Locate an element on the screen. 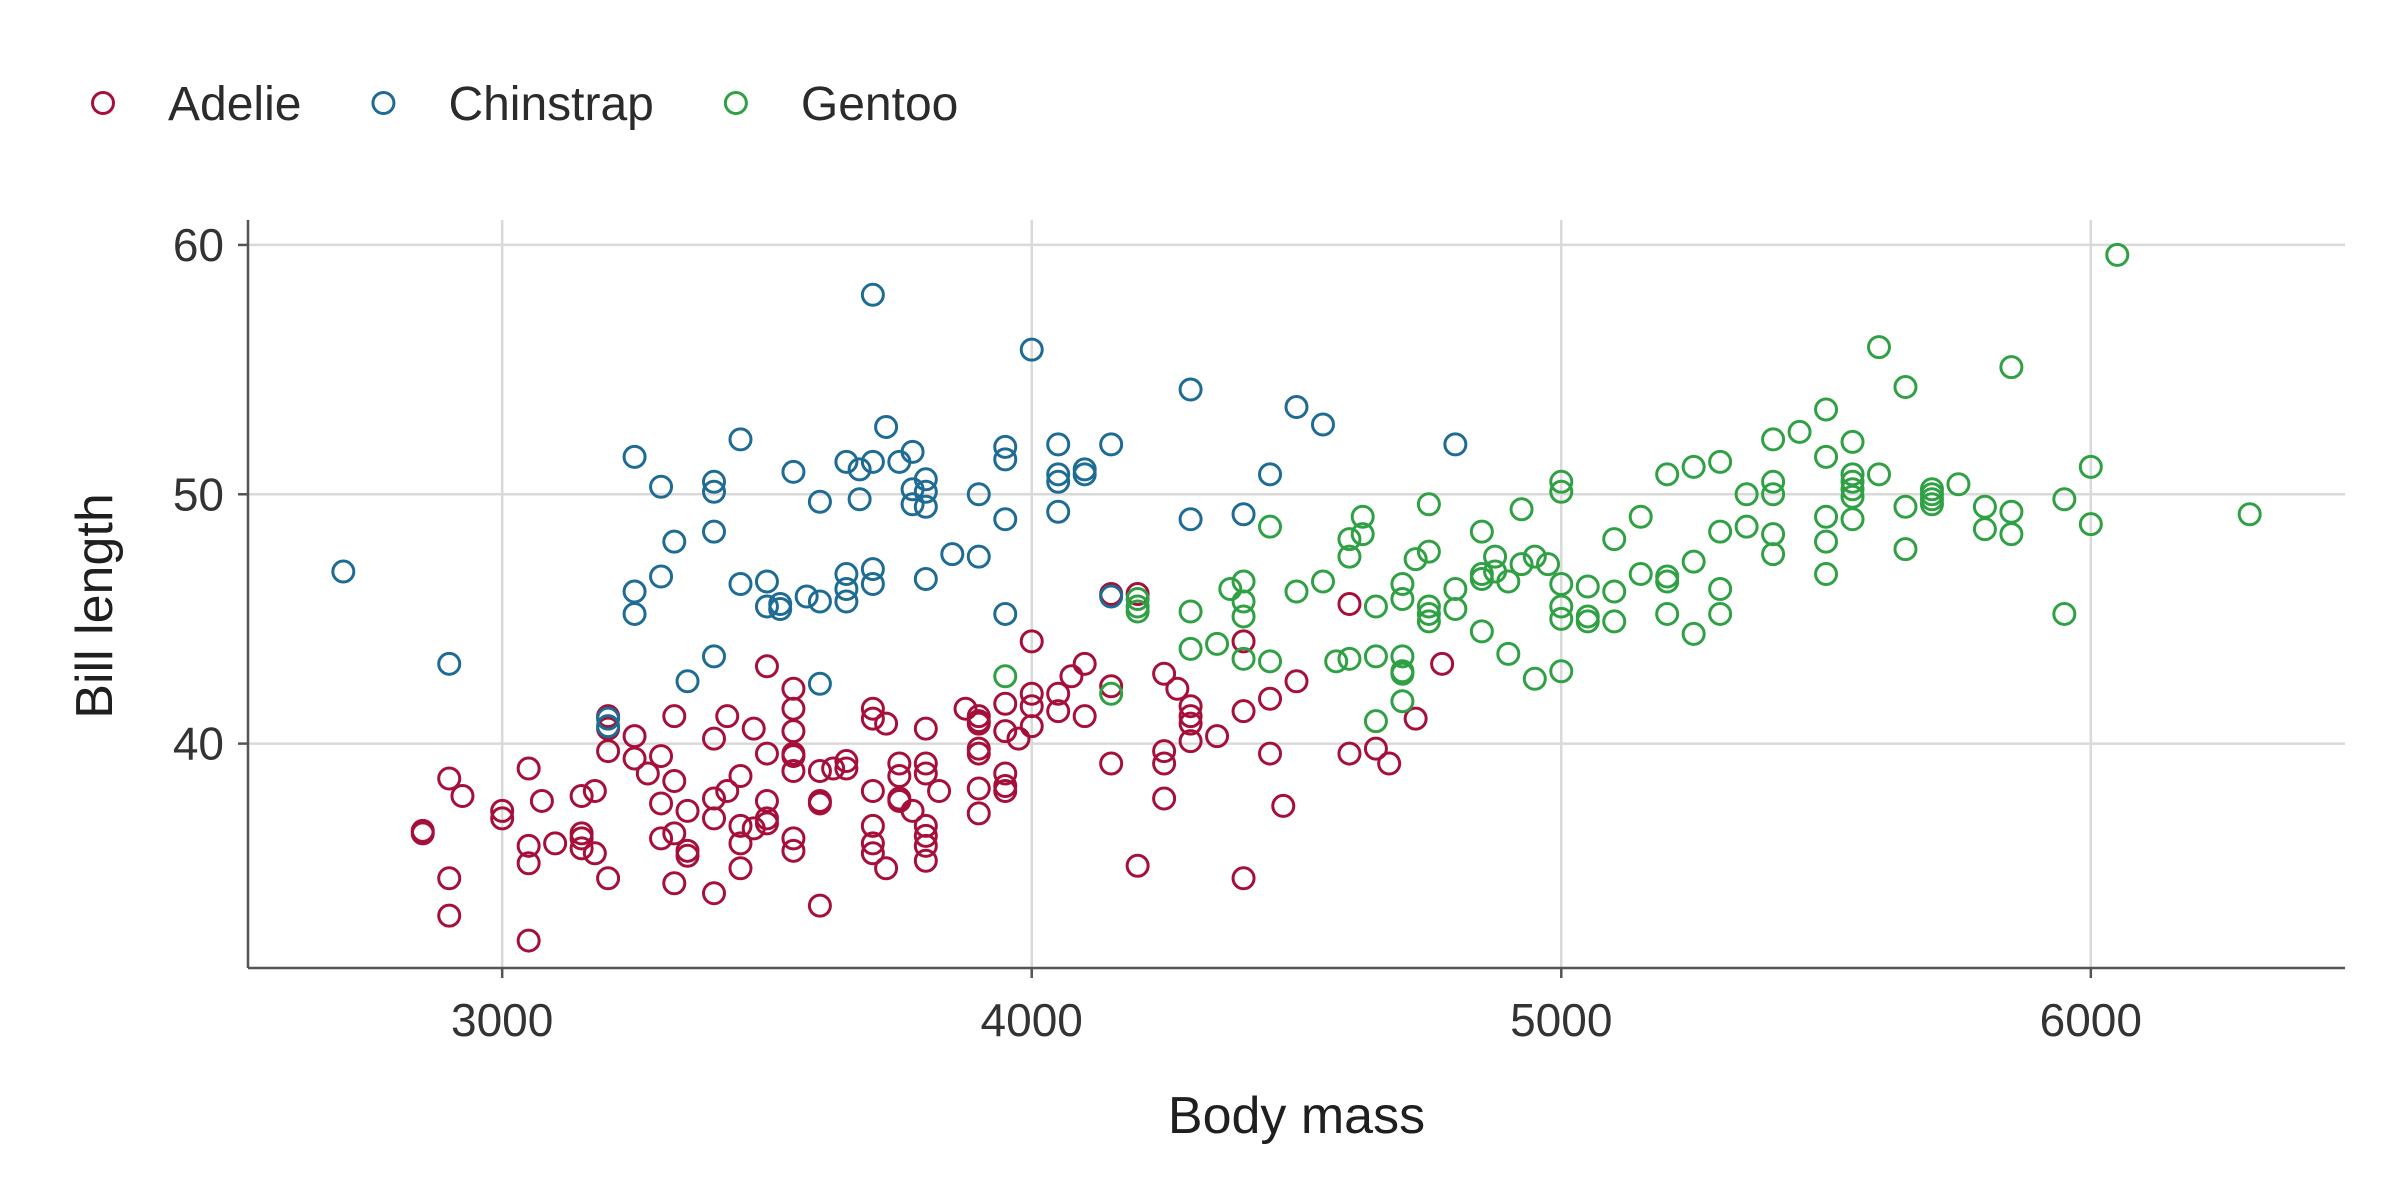 This screenshot has width=2400, height=1200. x-axis-title: Body mass is located at coordinates (1296, 1116).